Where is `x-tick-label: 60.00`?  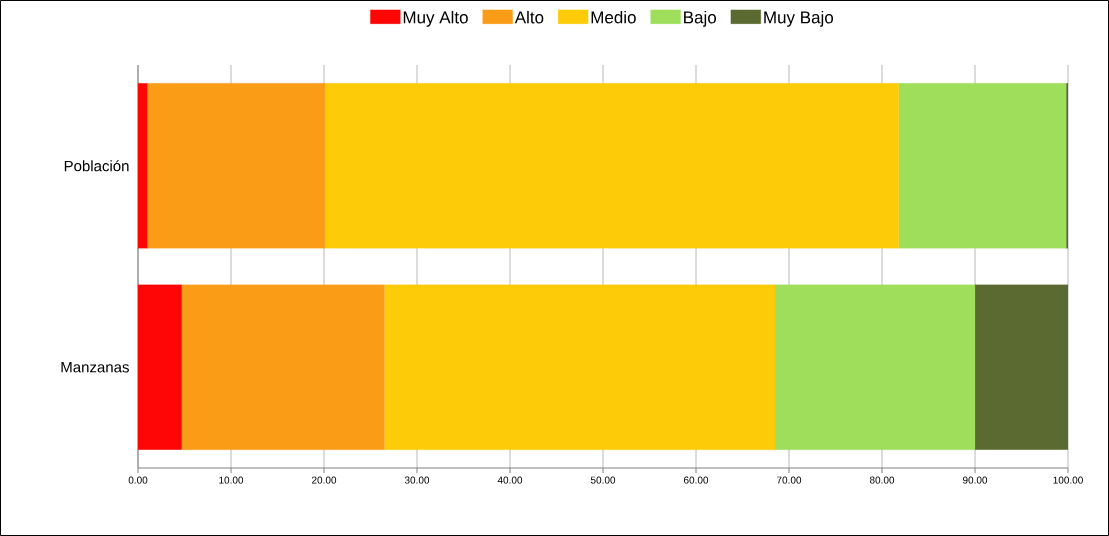 x-tick-label: 60.00 is located at coordinates (696, 480).